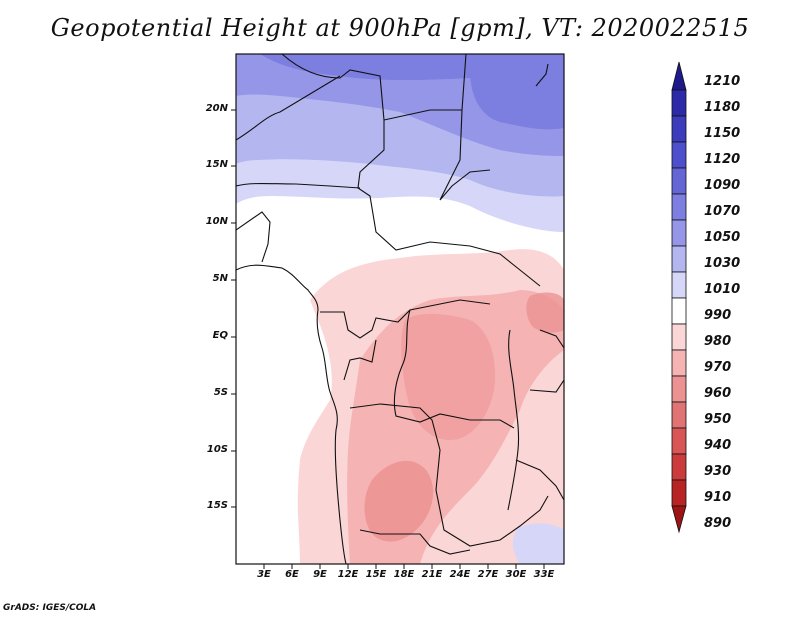  Describe the element at coordinates (404, 574) in the screenshot. I see `lon-label: 18E` at that location.